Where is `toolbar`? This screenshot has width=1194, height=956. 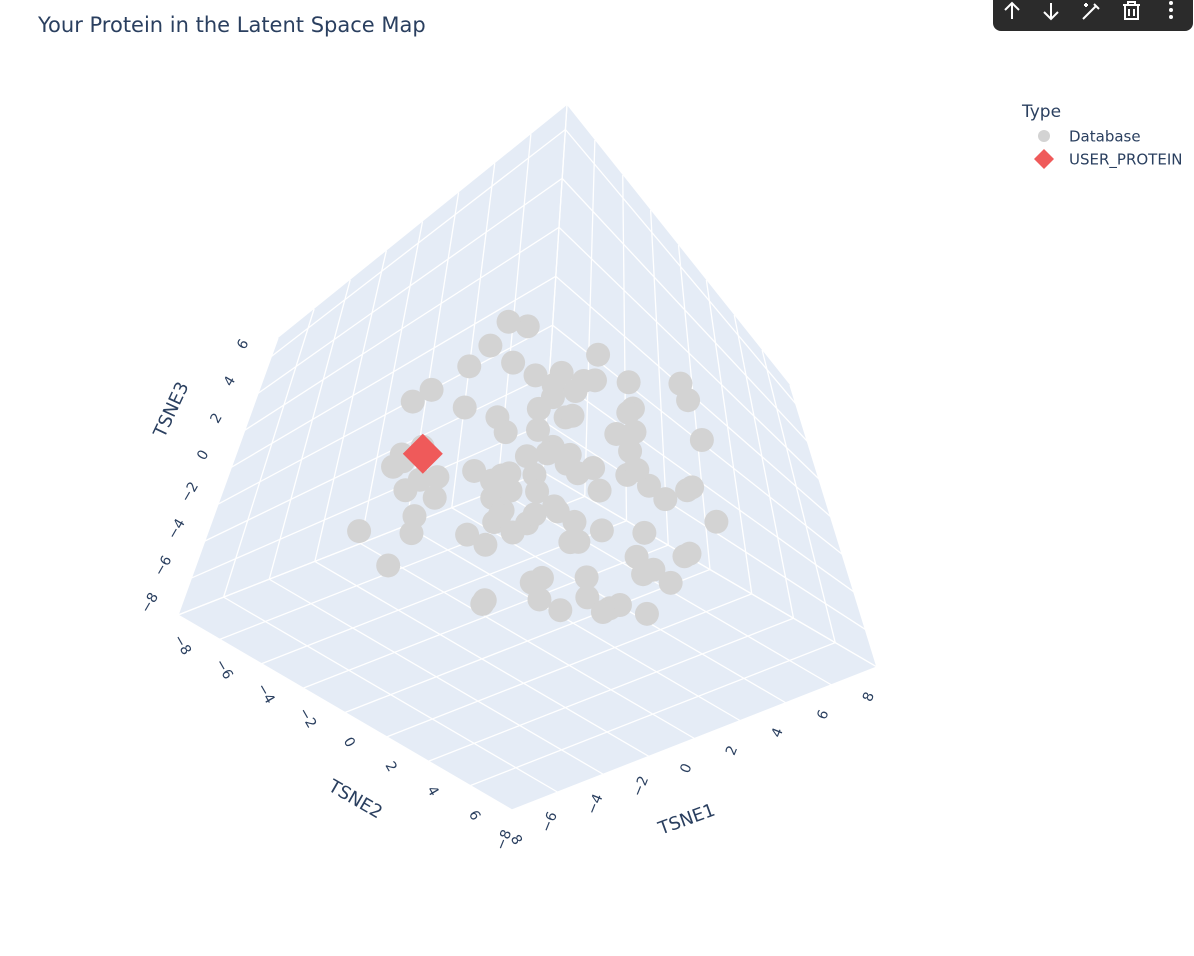 toolbar is located at coordinates (1093, 15).